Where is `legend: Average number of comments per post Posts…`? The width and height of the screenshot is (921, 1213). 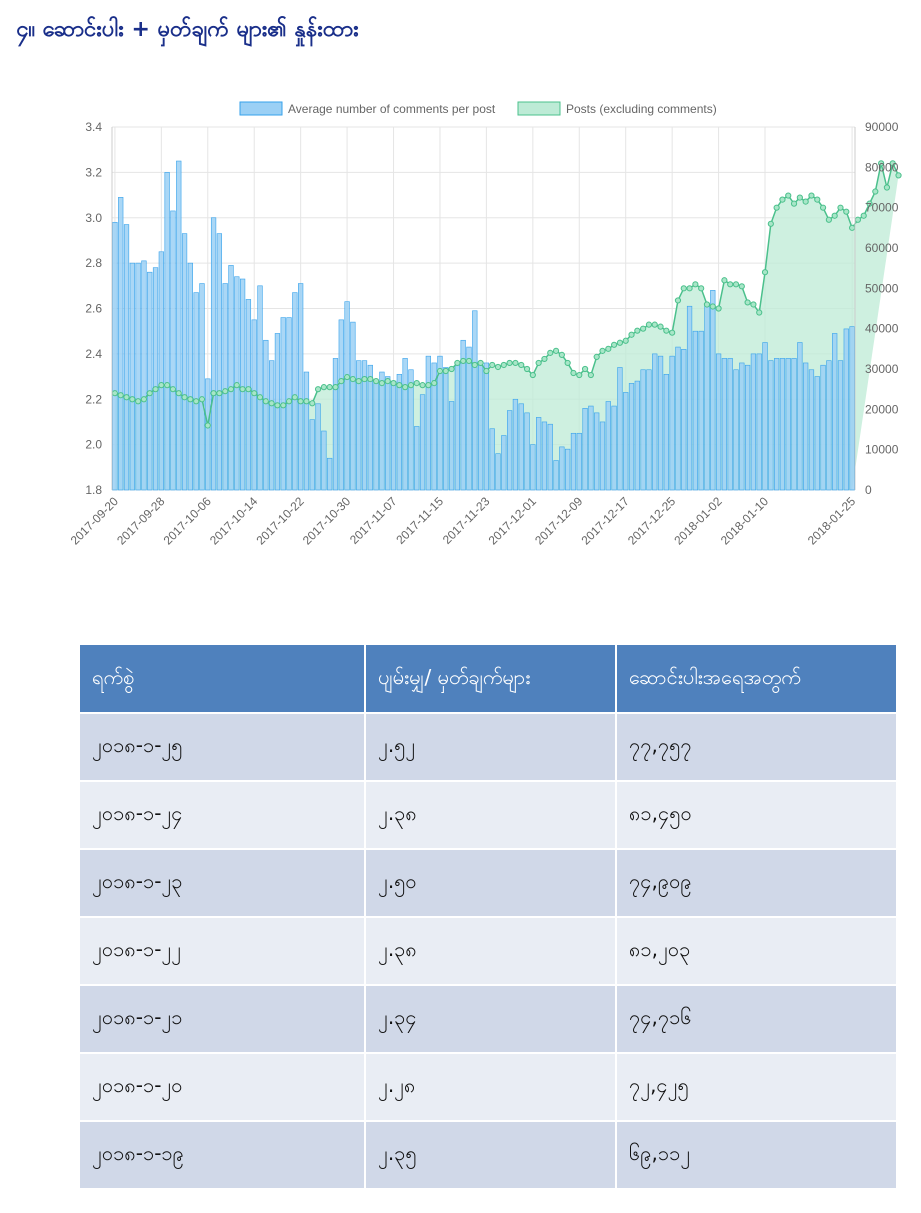 legend: Average number of comments per post Posts… is located at coordinates (478, 108).